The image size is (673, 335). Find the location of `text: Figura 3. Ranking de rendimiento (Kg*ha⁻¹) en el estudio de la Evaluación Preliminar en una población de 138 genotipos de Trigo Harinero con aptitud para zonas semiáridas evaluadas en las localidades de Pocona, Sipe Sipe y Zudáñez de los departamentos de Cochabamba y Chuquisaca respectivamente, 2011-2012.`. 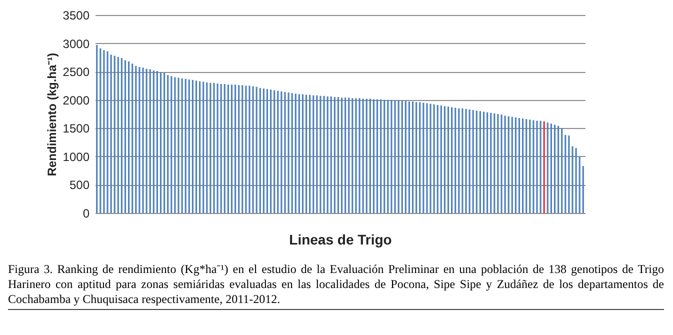

text: Figura 3. Ranking de rendimiento (Kg*ha⁻¹) en el estudio de la Evaluación Preliminar en una población de 138 genotipos de Trigo Harinero con aptitud para zonas semiáridas evaluadas en las localidades de Pocona, Sipe Sipe y Zudáñez de los departamentos de Cochabamba y Chuquisaca respectivamente, 2011-2012. is located at coordinates (336, 284).